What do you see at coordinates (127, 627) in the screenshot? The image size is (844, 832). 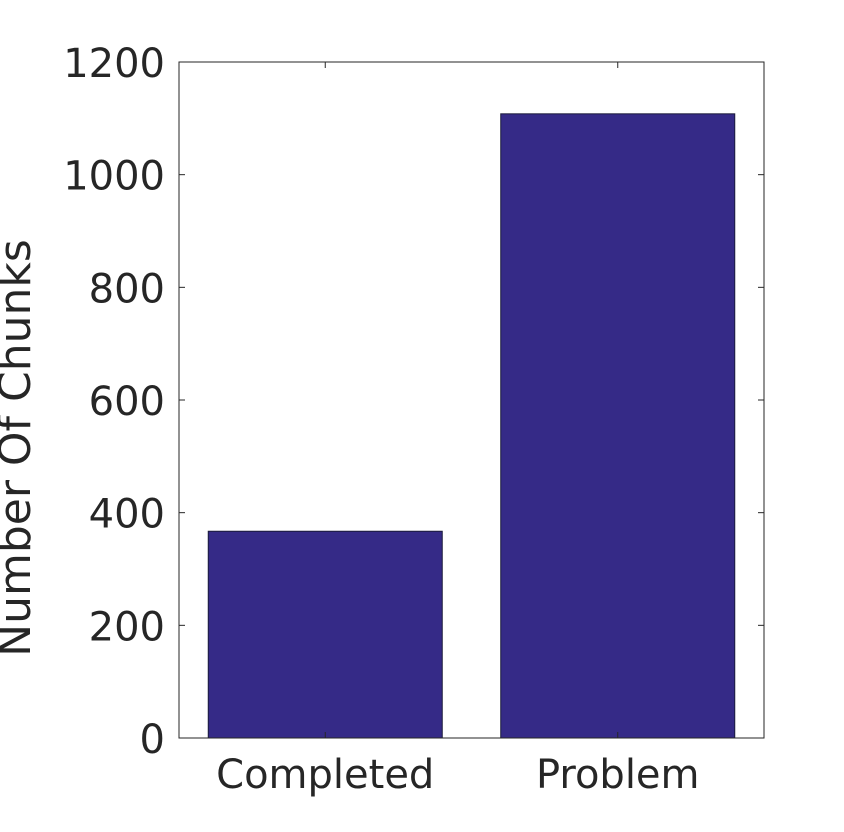 I see `y-tick-label: 200` at bounding box center [127, 627].